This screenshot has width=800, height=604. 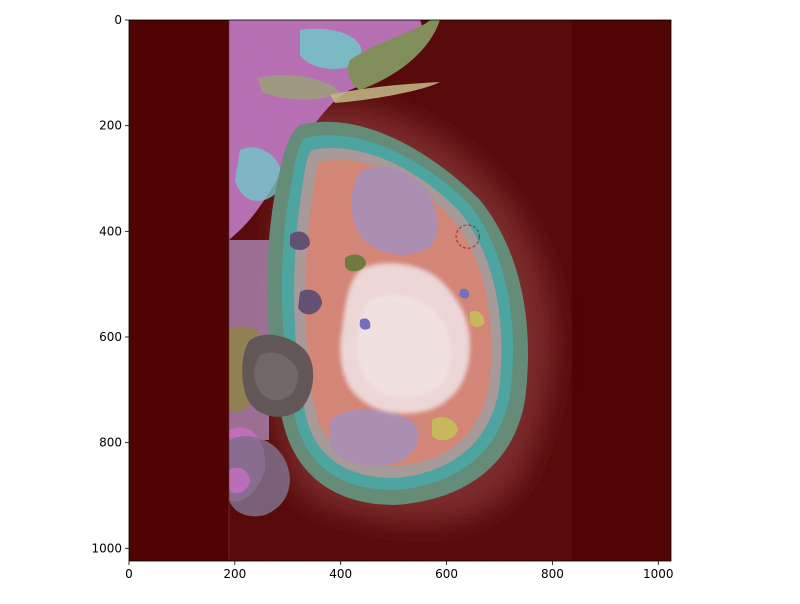 What do you see at coordinates (340, 574) in the screenshot?
I see `x-tick-label: 400` at bounding box center [340, 574].